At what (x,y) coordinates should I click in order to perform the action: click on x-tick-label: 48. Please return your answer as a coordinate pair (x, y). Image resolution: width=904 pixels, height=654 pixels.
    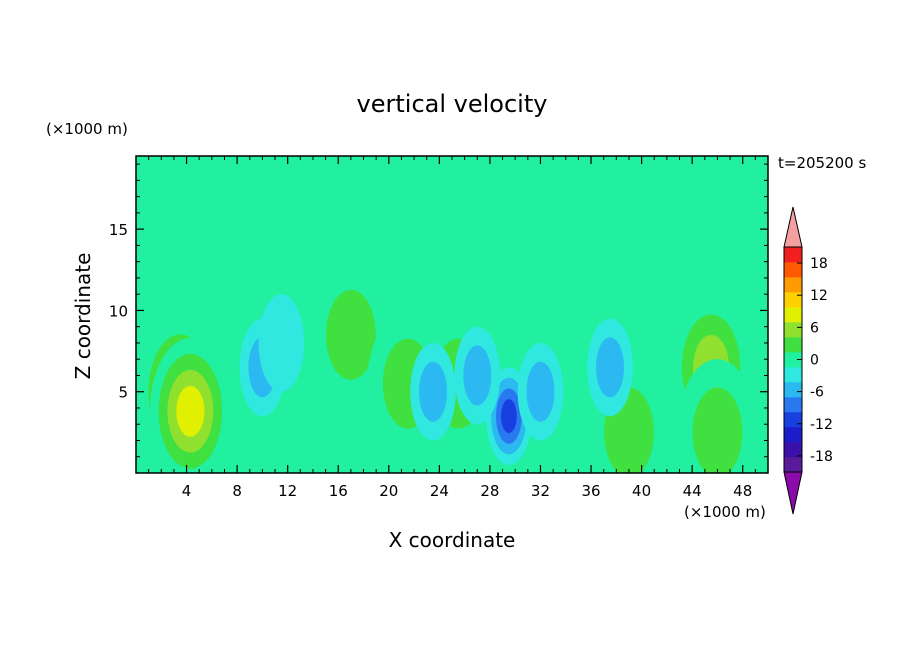
    Looking at the image, I should click on (742, 491).